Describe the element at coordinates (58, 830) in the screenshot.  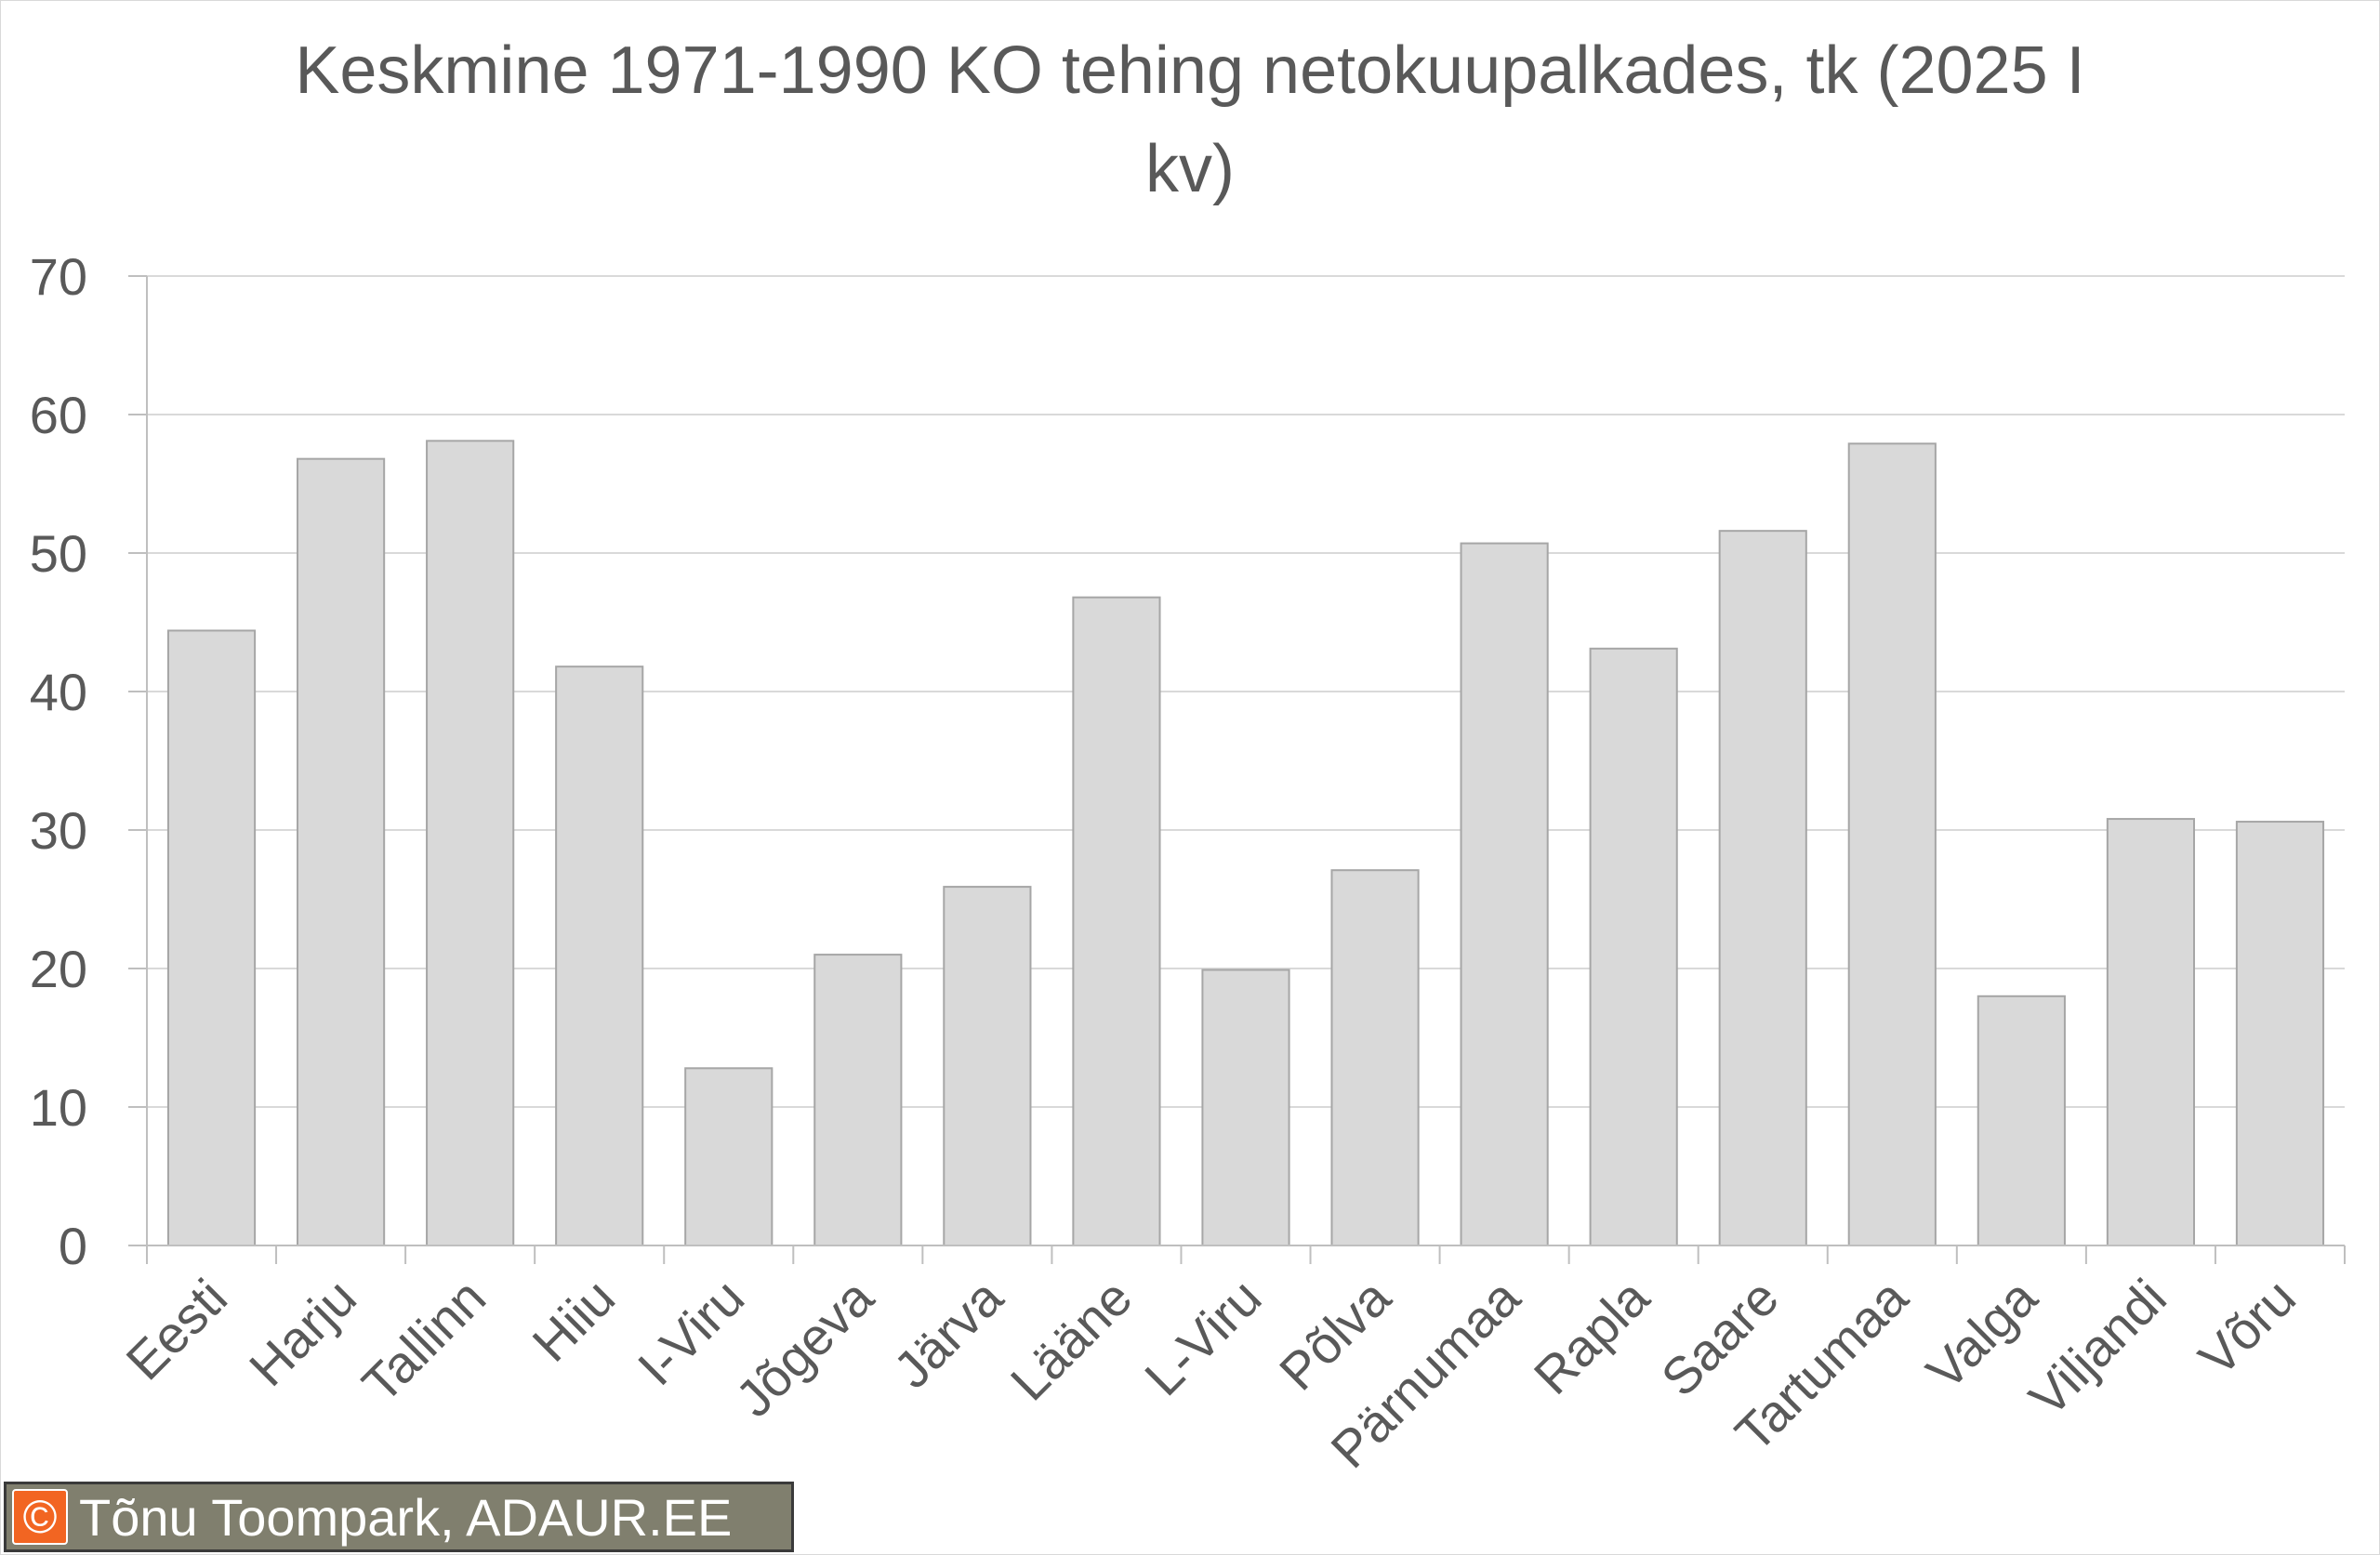
I see `y-tick-label: 30` at that location.